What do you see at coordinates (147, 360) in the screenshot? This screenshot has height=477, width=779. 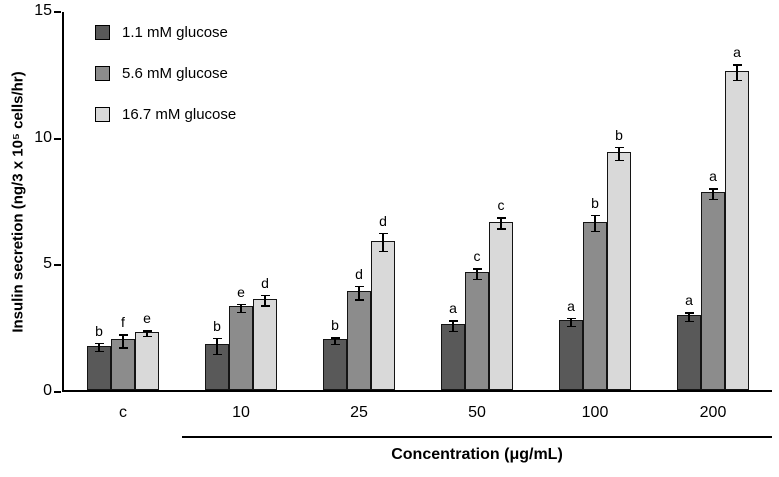 I see `bar-series3-c` at bounding box center [147, 360].